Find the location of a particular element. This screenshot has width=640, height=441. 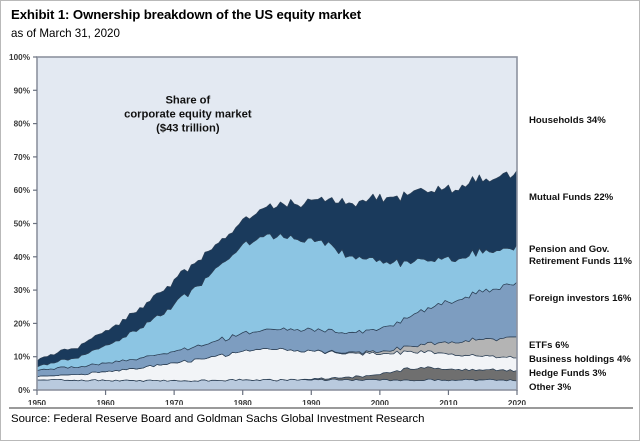

page-subtitle: as of March 31, 2020 is located at coordinates (65, 33).